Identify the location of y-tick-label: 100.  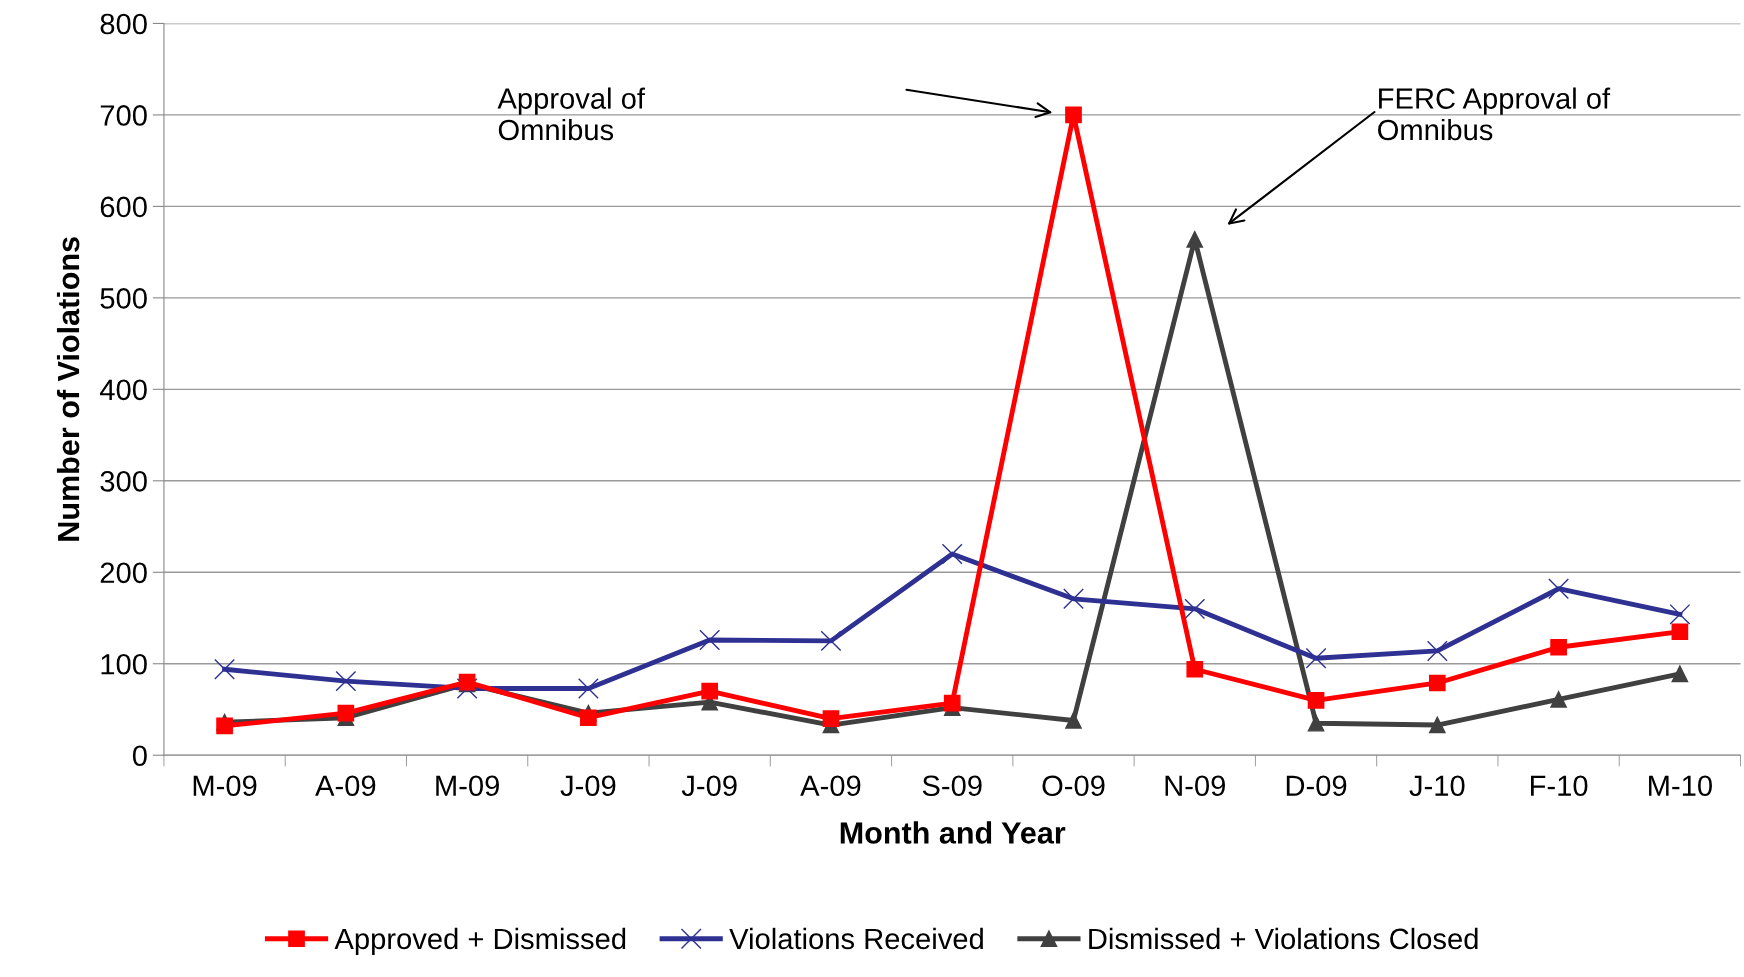
(124, 664).